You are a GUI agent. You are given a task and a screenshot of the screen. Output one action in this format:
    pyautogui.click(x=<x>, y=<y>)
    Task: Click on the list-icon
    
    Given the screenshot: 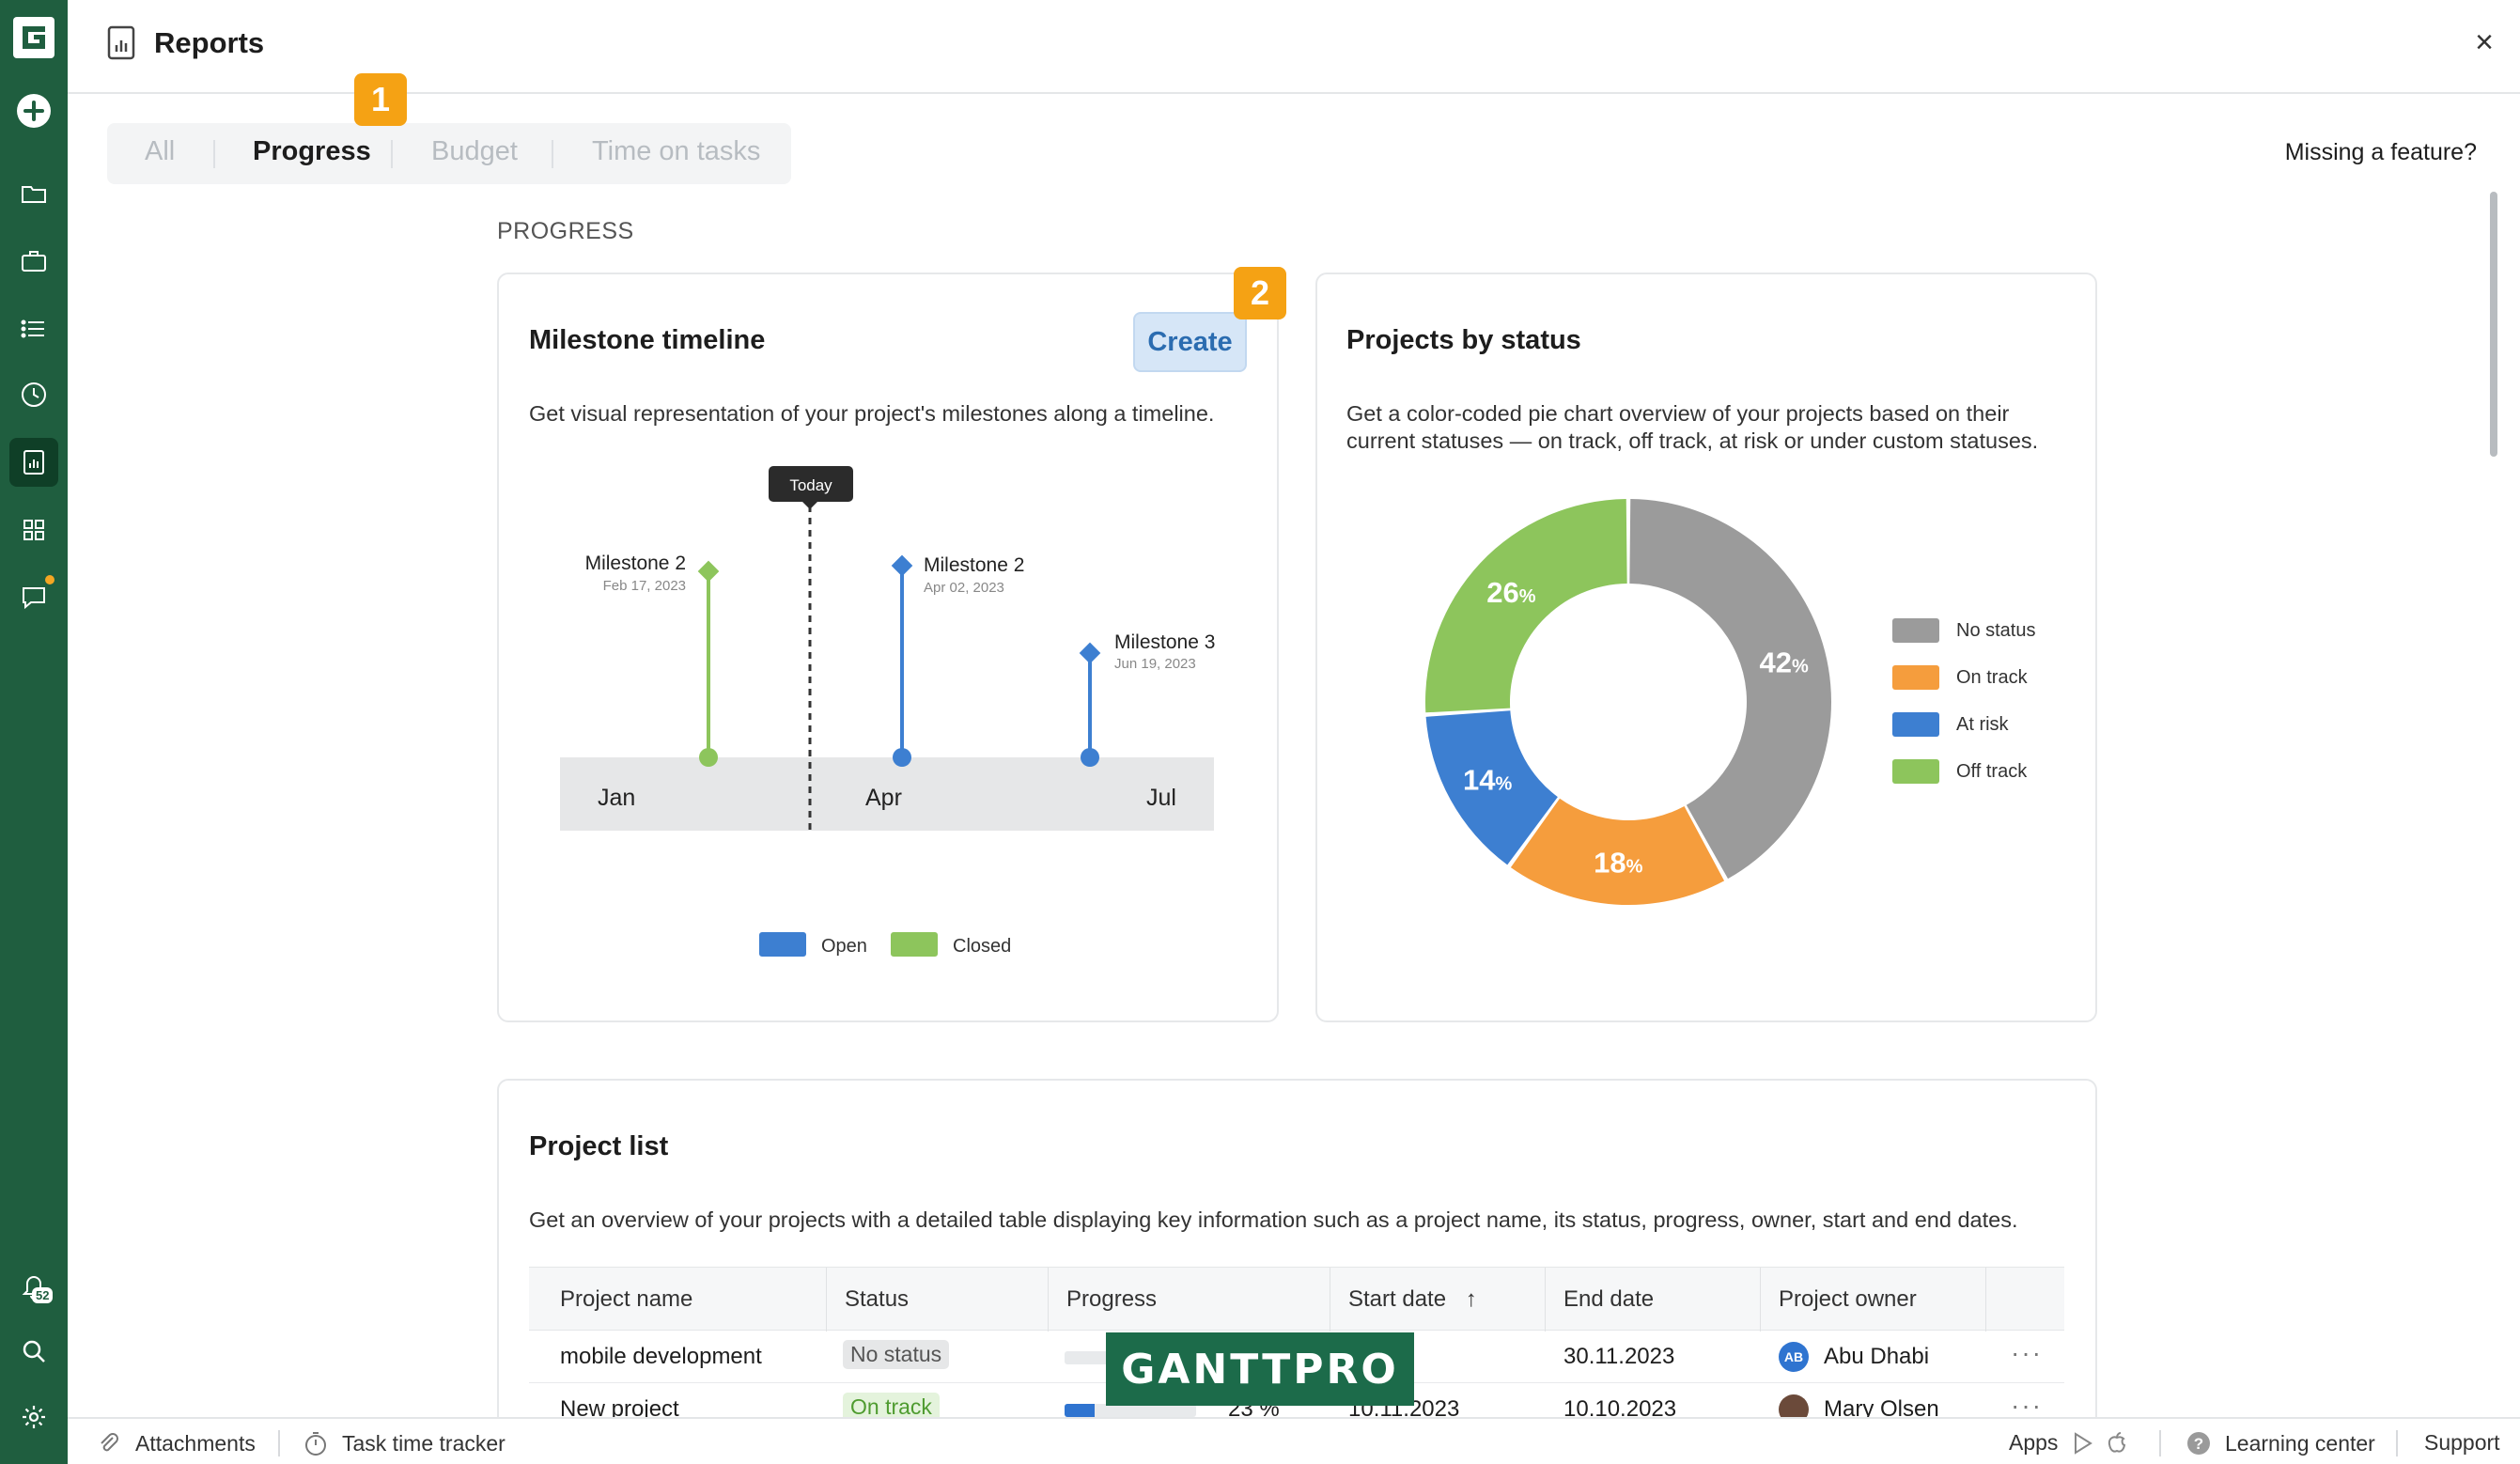 What is the action you would take?
    pyautogui.click(x=34, y=329)
    